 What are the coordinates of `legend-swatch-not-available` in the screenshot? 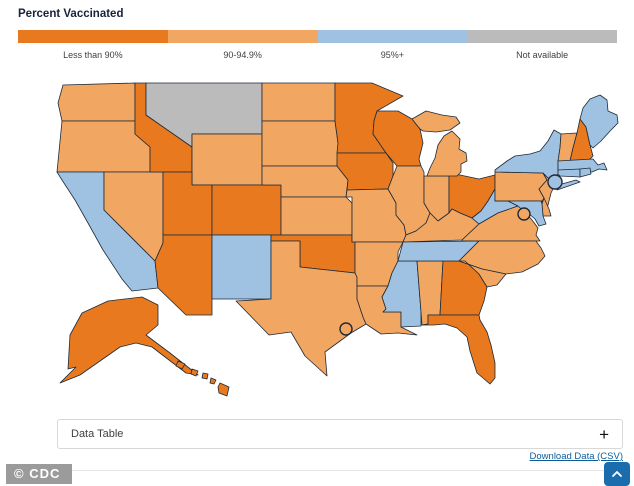 It's located at (542, 36).